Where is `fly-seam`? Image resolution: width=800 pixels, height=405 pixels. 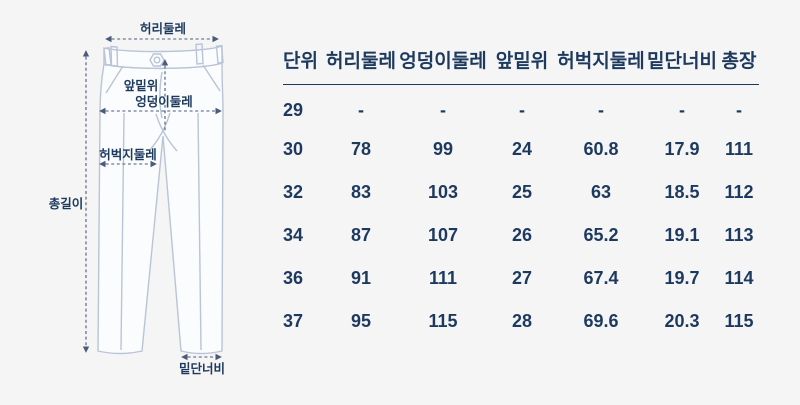
fly-seam is located at coordinates (161, 95).